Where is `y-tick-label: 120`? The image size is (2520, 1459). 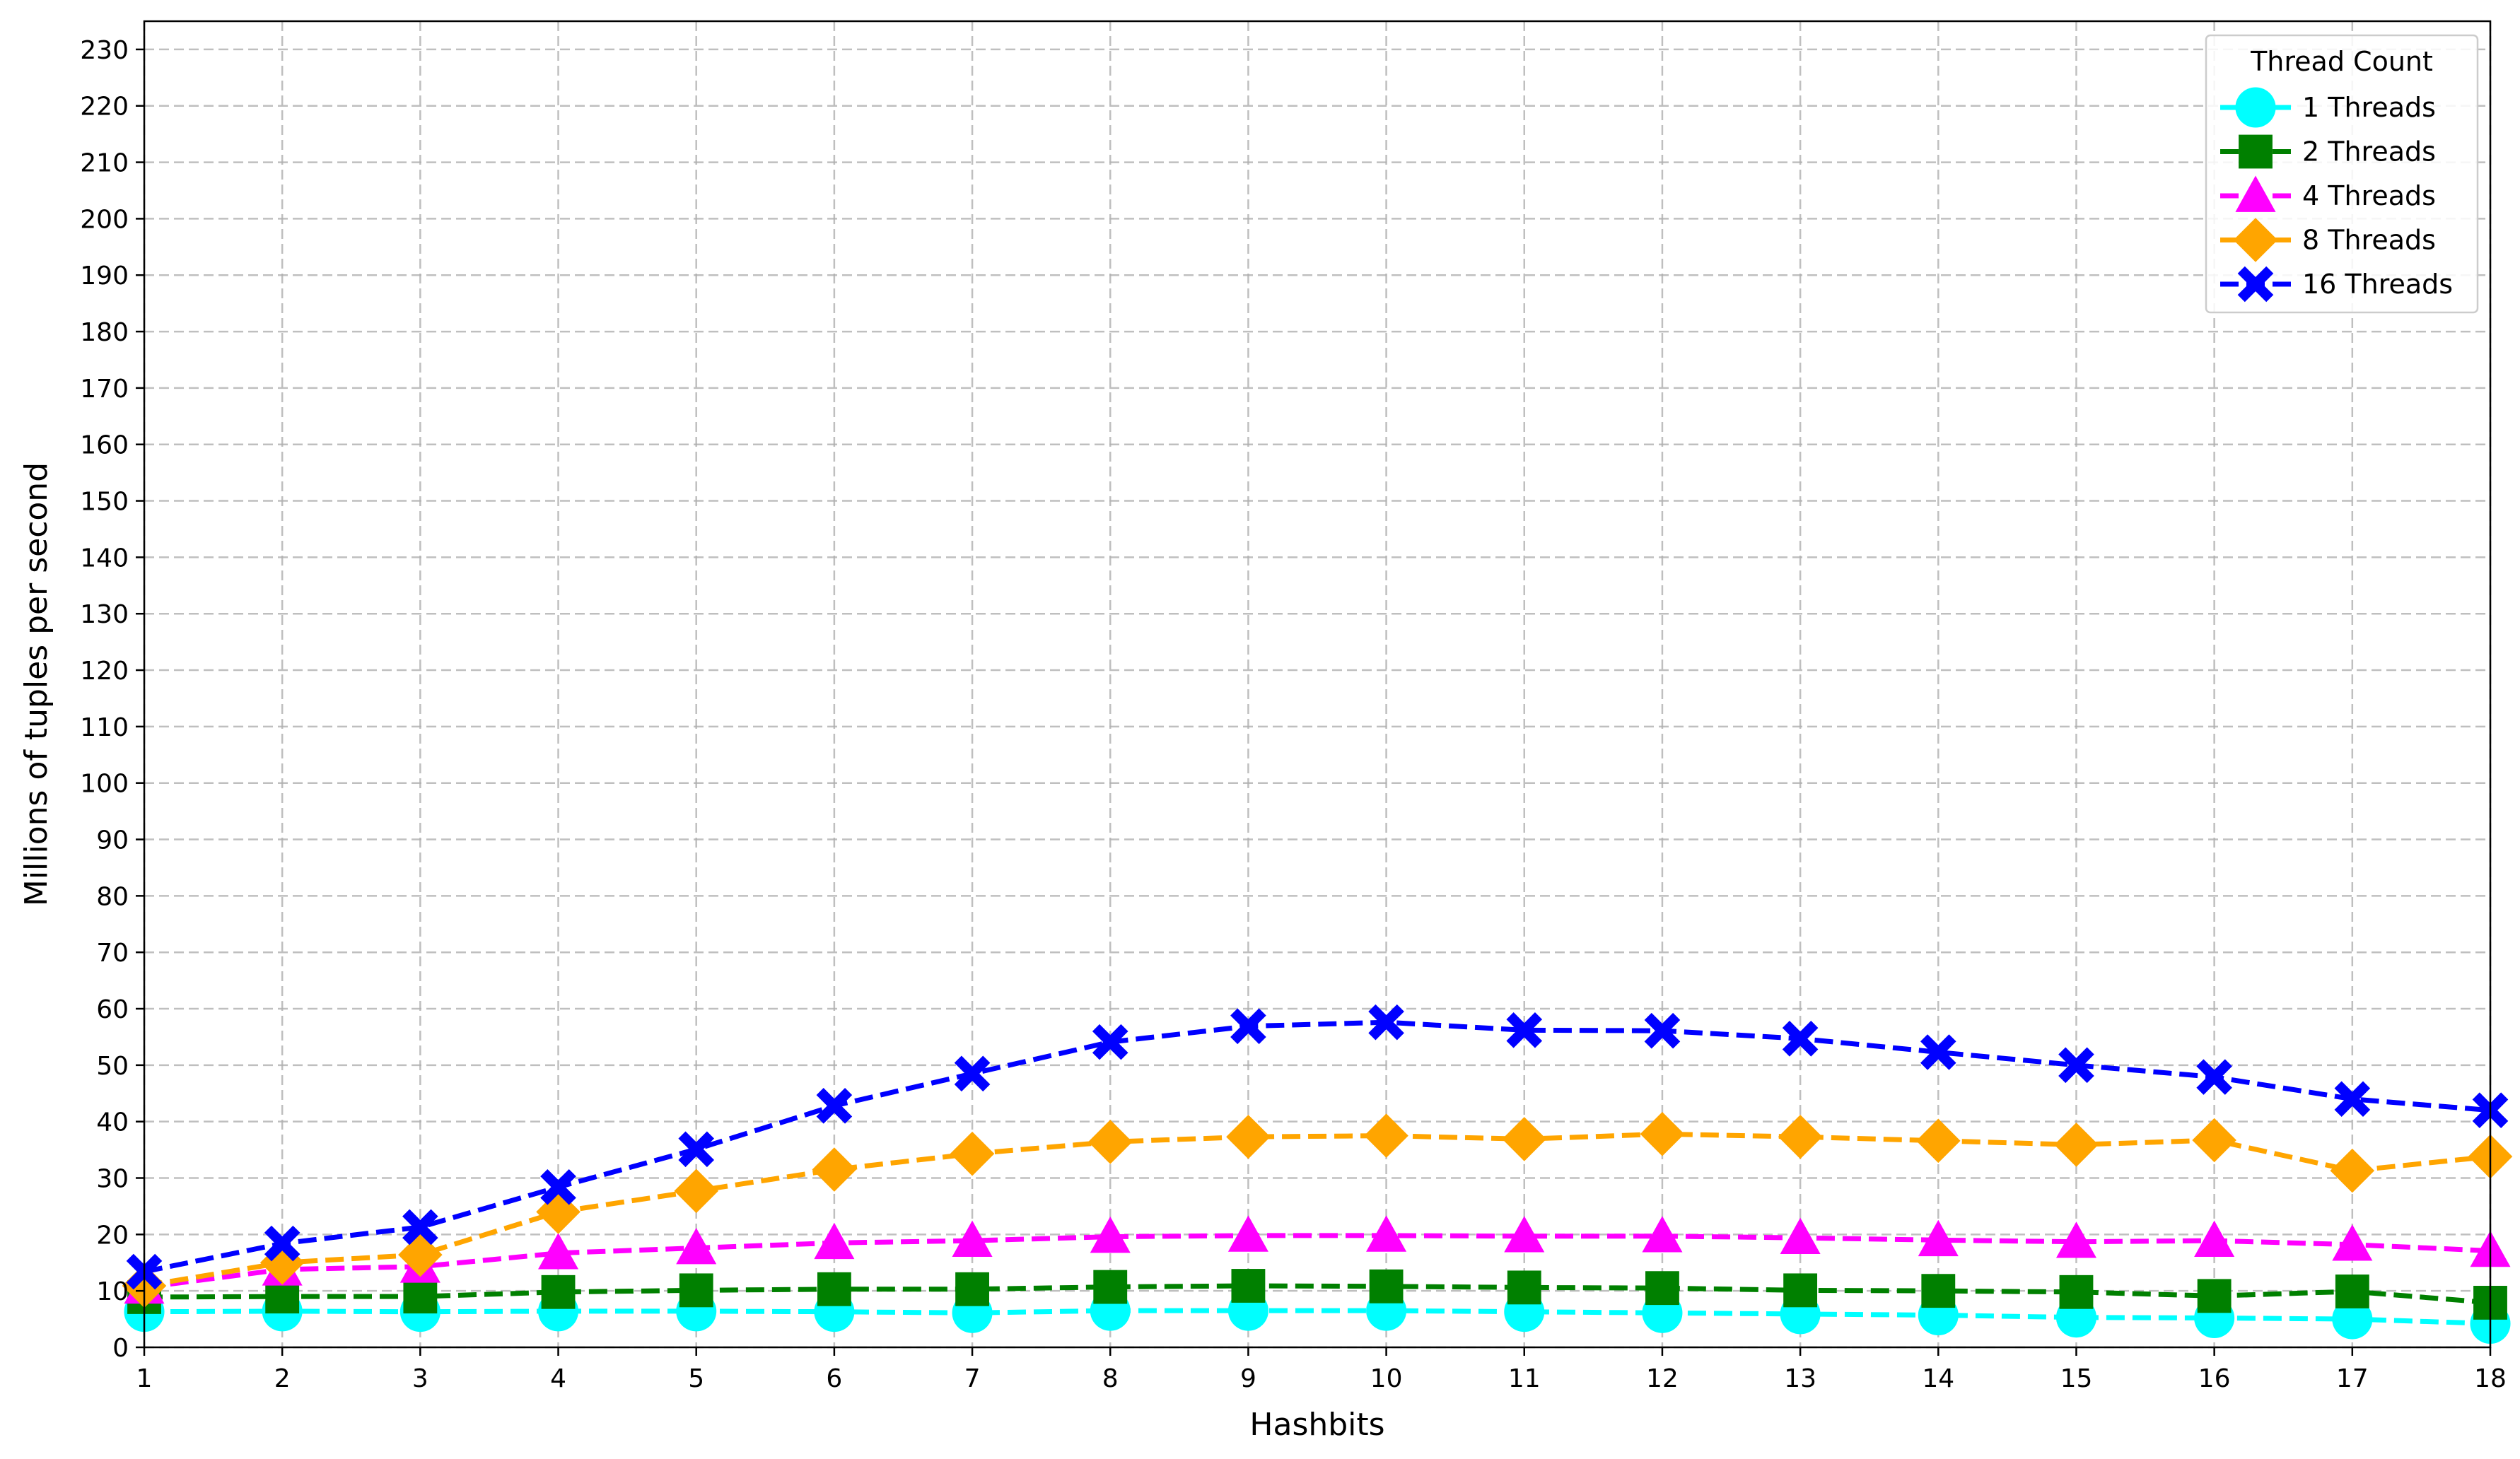
y-tick-label: 120 is located at coordinates (104, 671).